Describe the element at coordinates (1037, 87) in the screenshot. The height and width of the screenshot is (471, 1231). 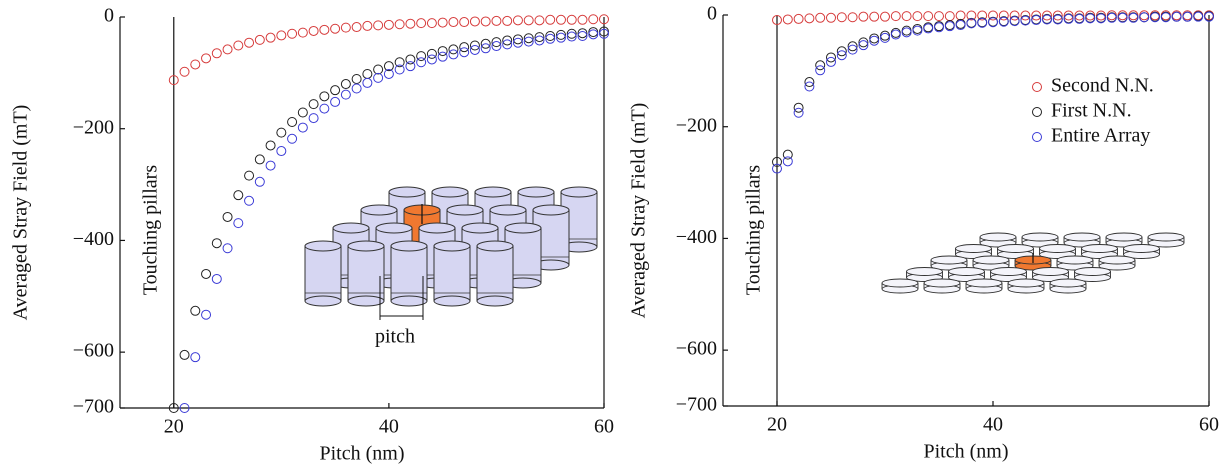
I see `legend-marker` at that location.